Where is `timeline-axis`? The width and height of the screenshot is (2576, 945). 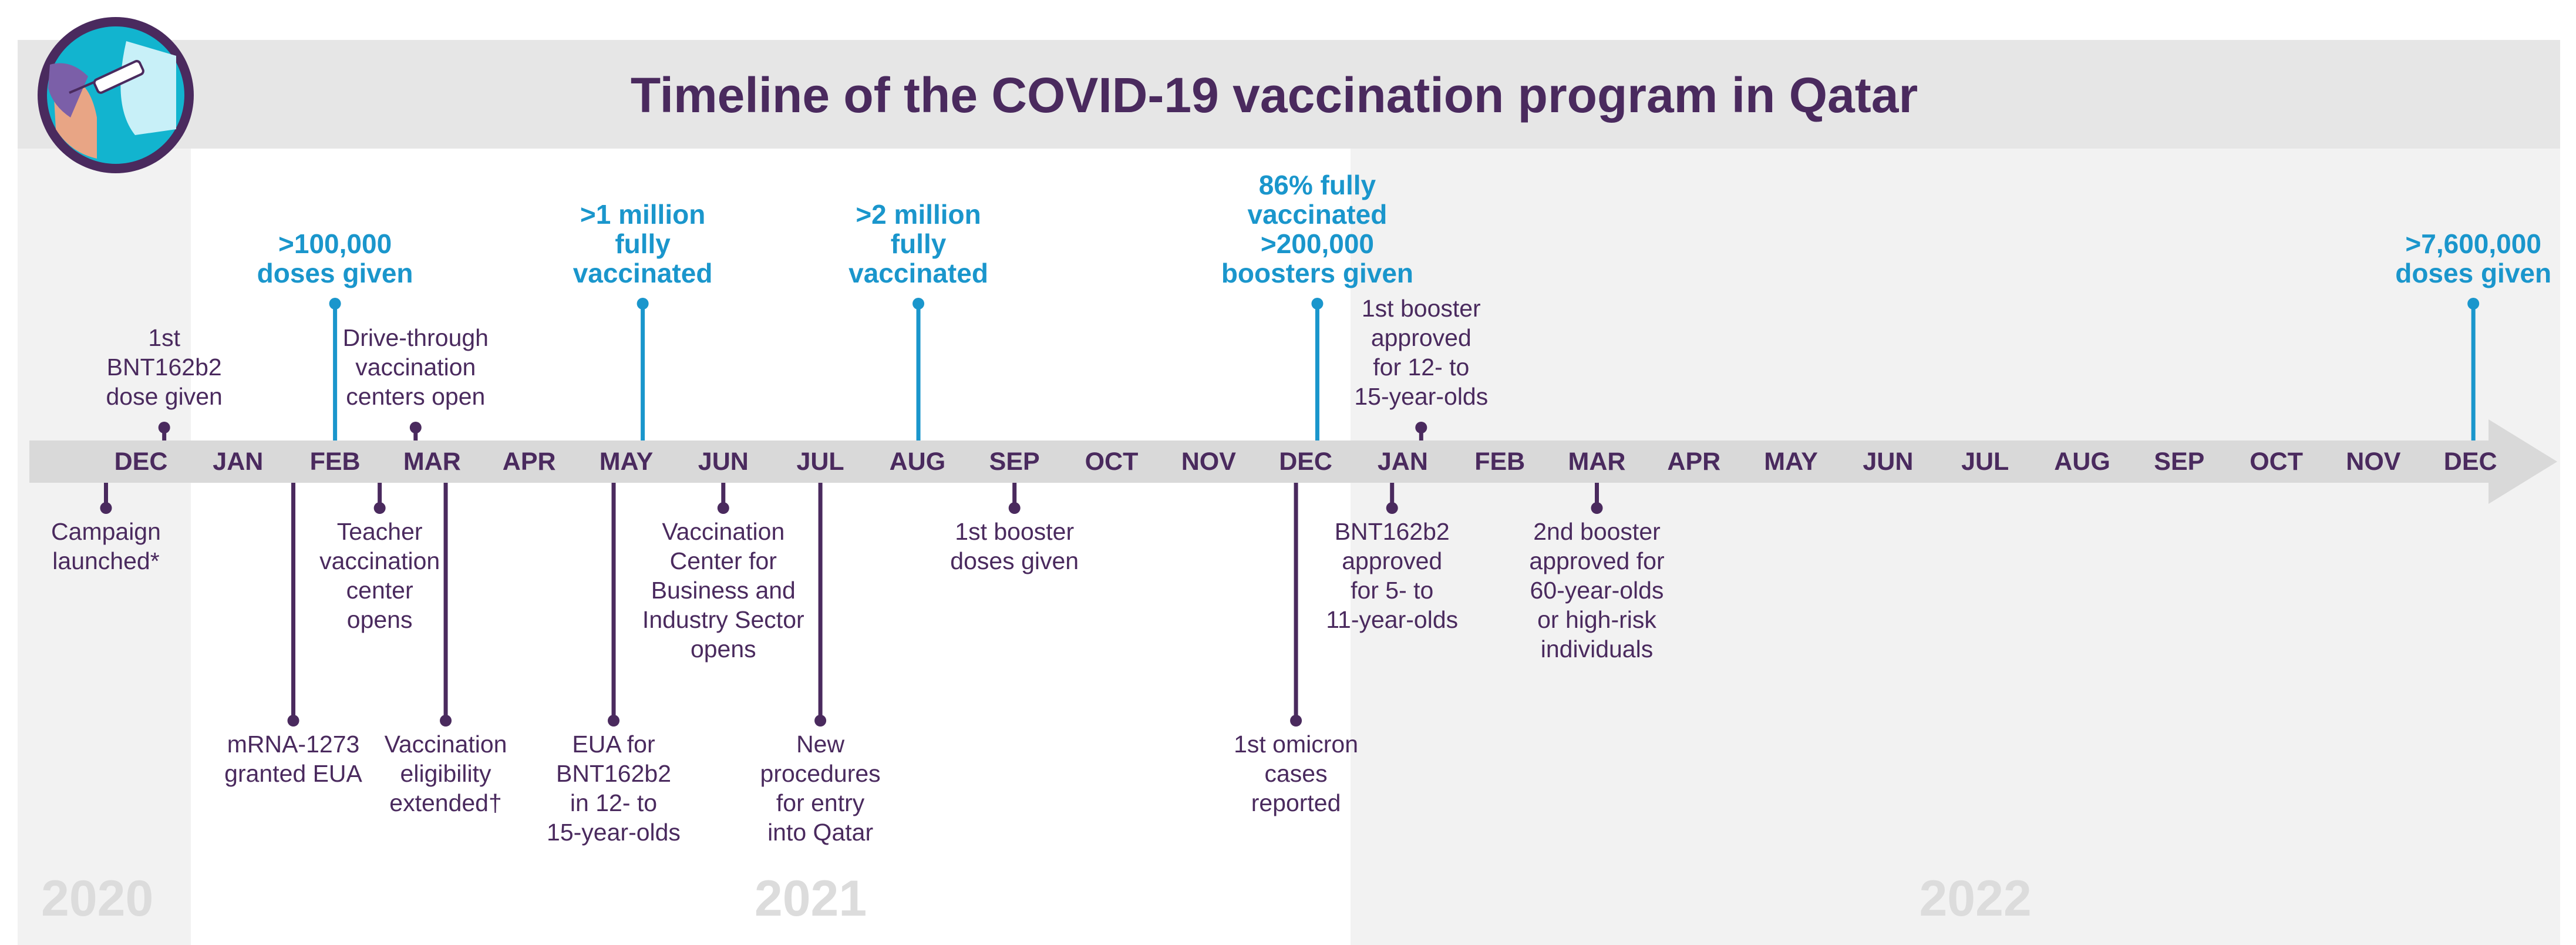
timeline-axis is located at coordinates (1293, 461).